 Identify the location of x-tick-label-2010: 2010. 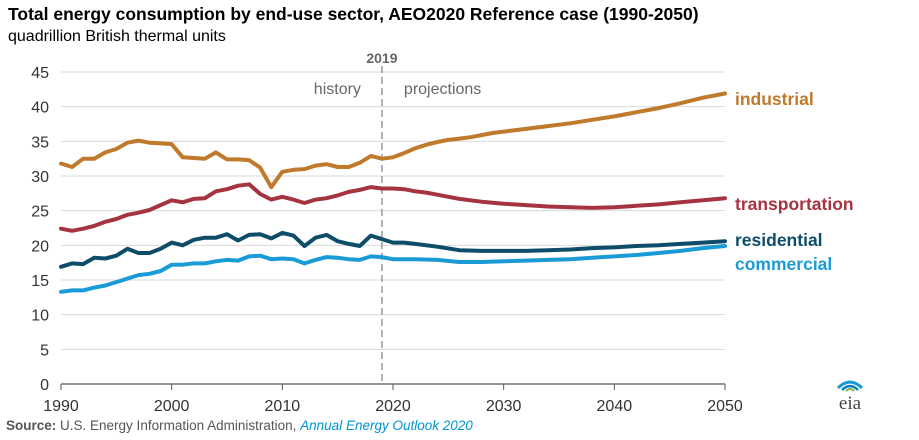
(283, 406).